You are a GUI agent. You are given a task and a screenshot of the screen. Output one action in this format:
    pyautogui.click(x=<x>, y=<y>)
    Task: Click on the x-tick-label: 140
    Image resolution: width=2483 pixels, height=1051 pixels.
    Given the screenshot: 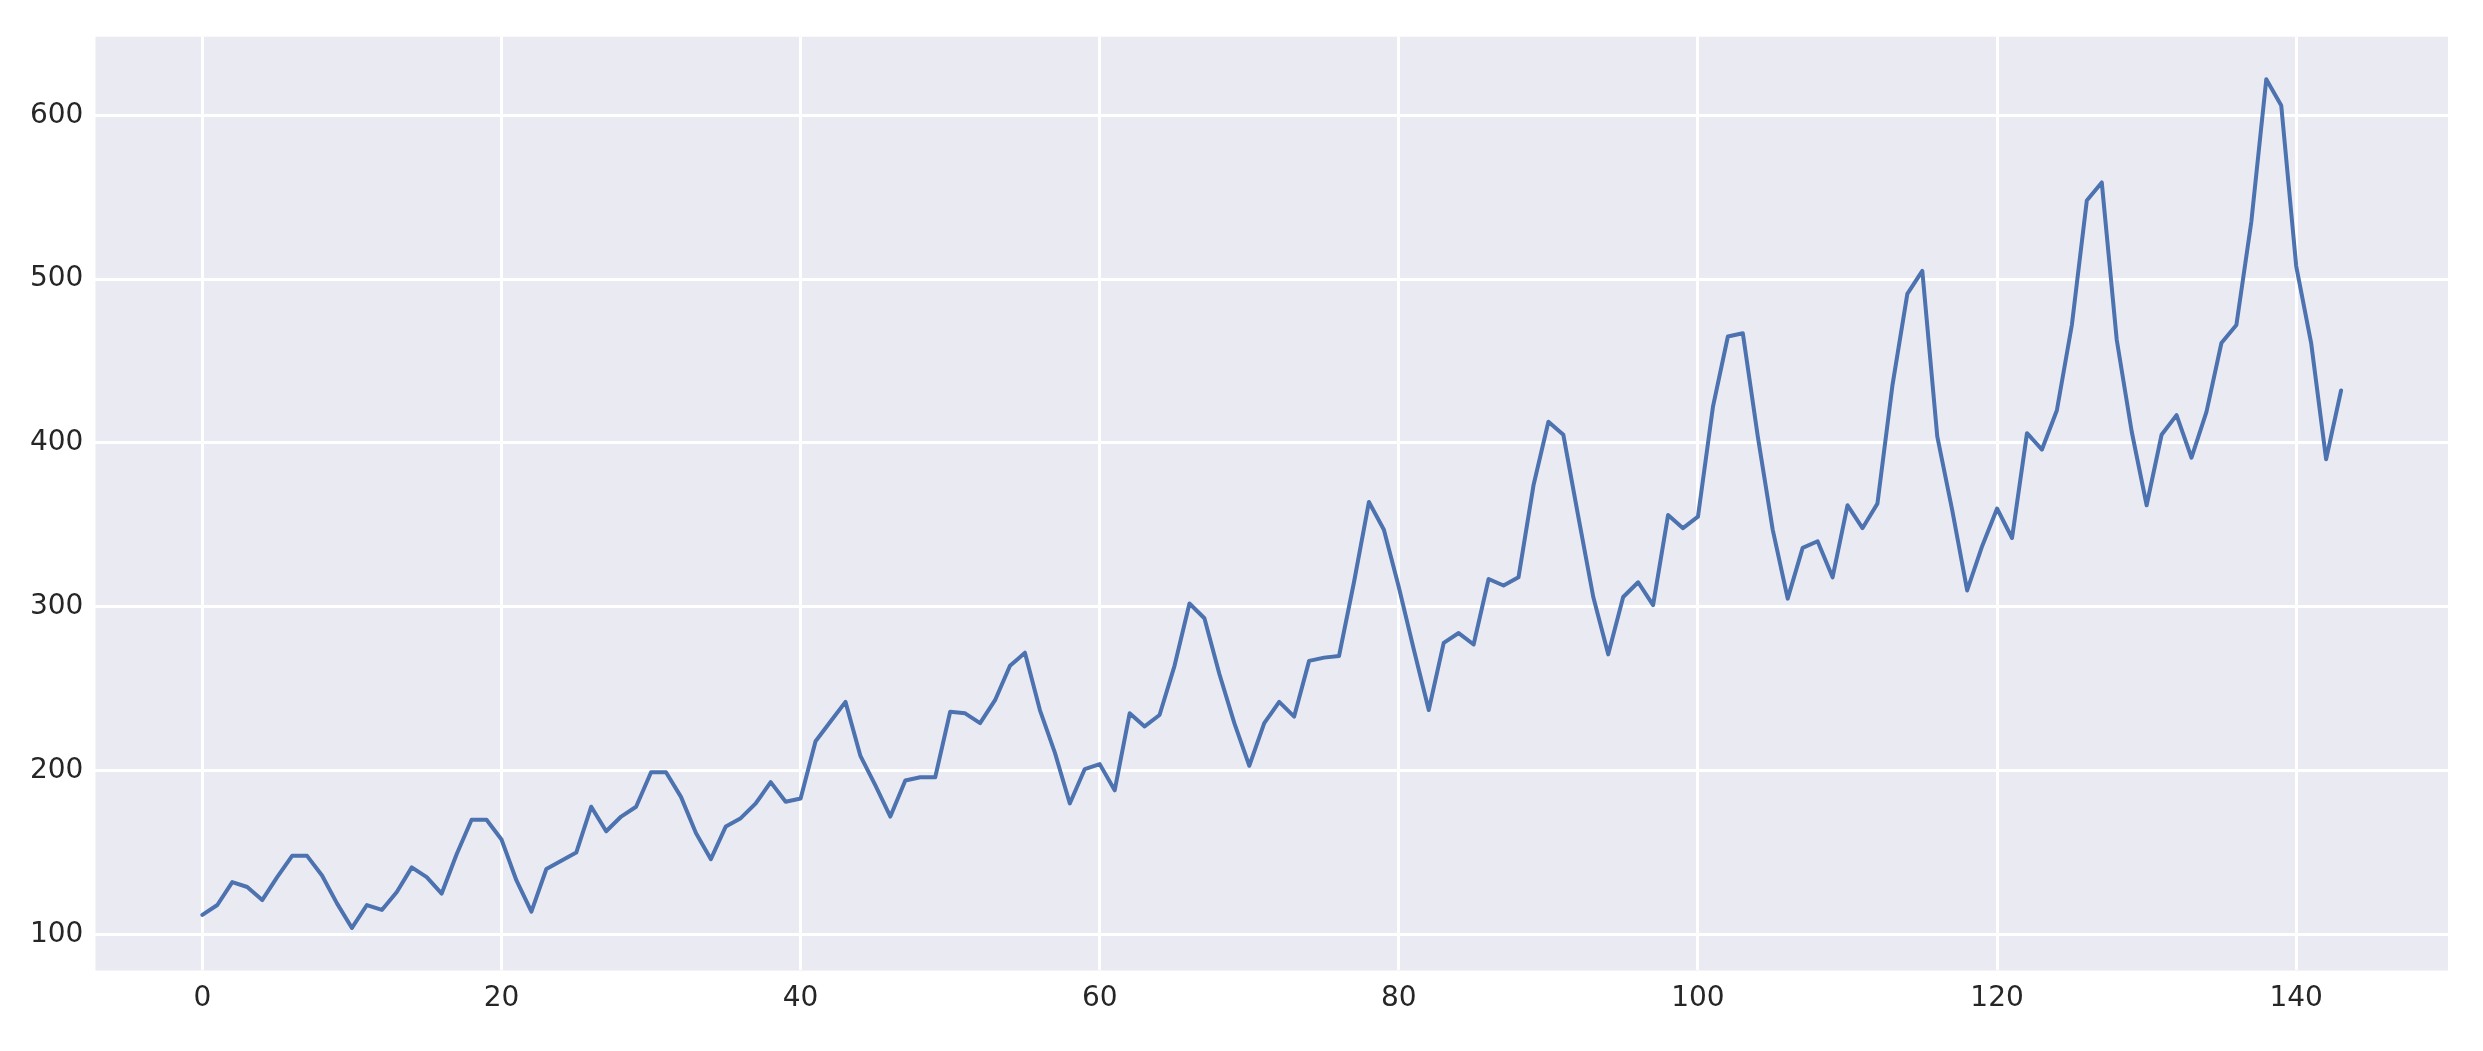 What is the action you would take?
    pyautogui.click(x=2296, y=997)
    